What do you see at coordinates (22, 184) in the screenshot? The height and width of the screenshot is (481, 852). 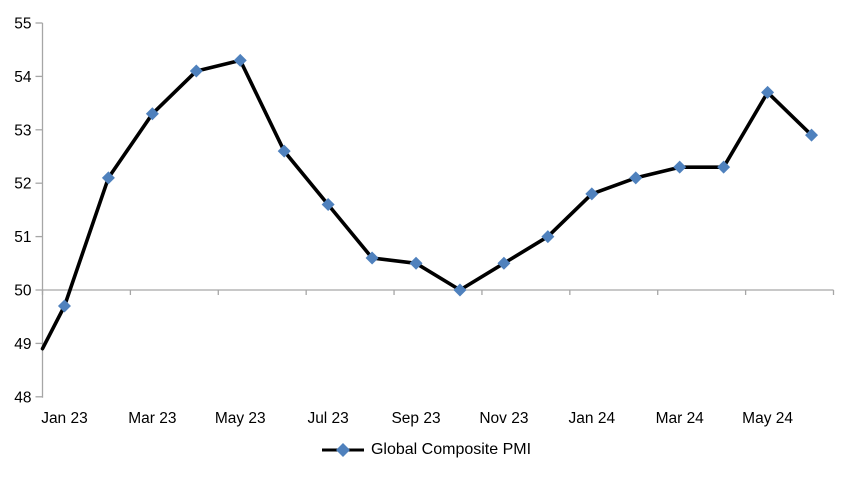 I see `y-axis-label: 52` at bounding box center [22, 184].